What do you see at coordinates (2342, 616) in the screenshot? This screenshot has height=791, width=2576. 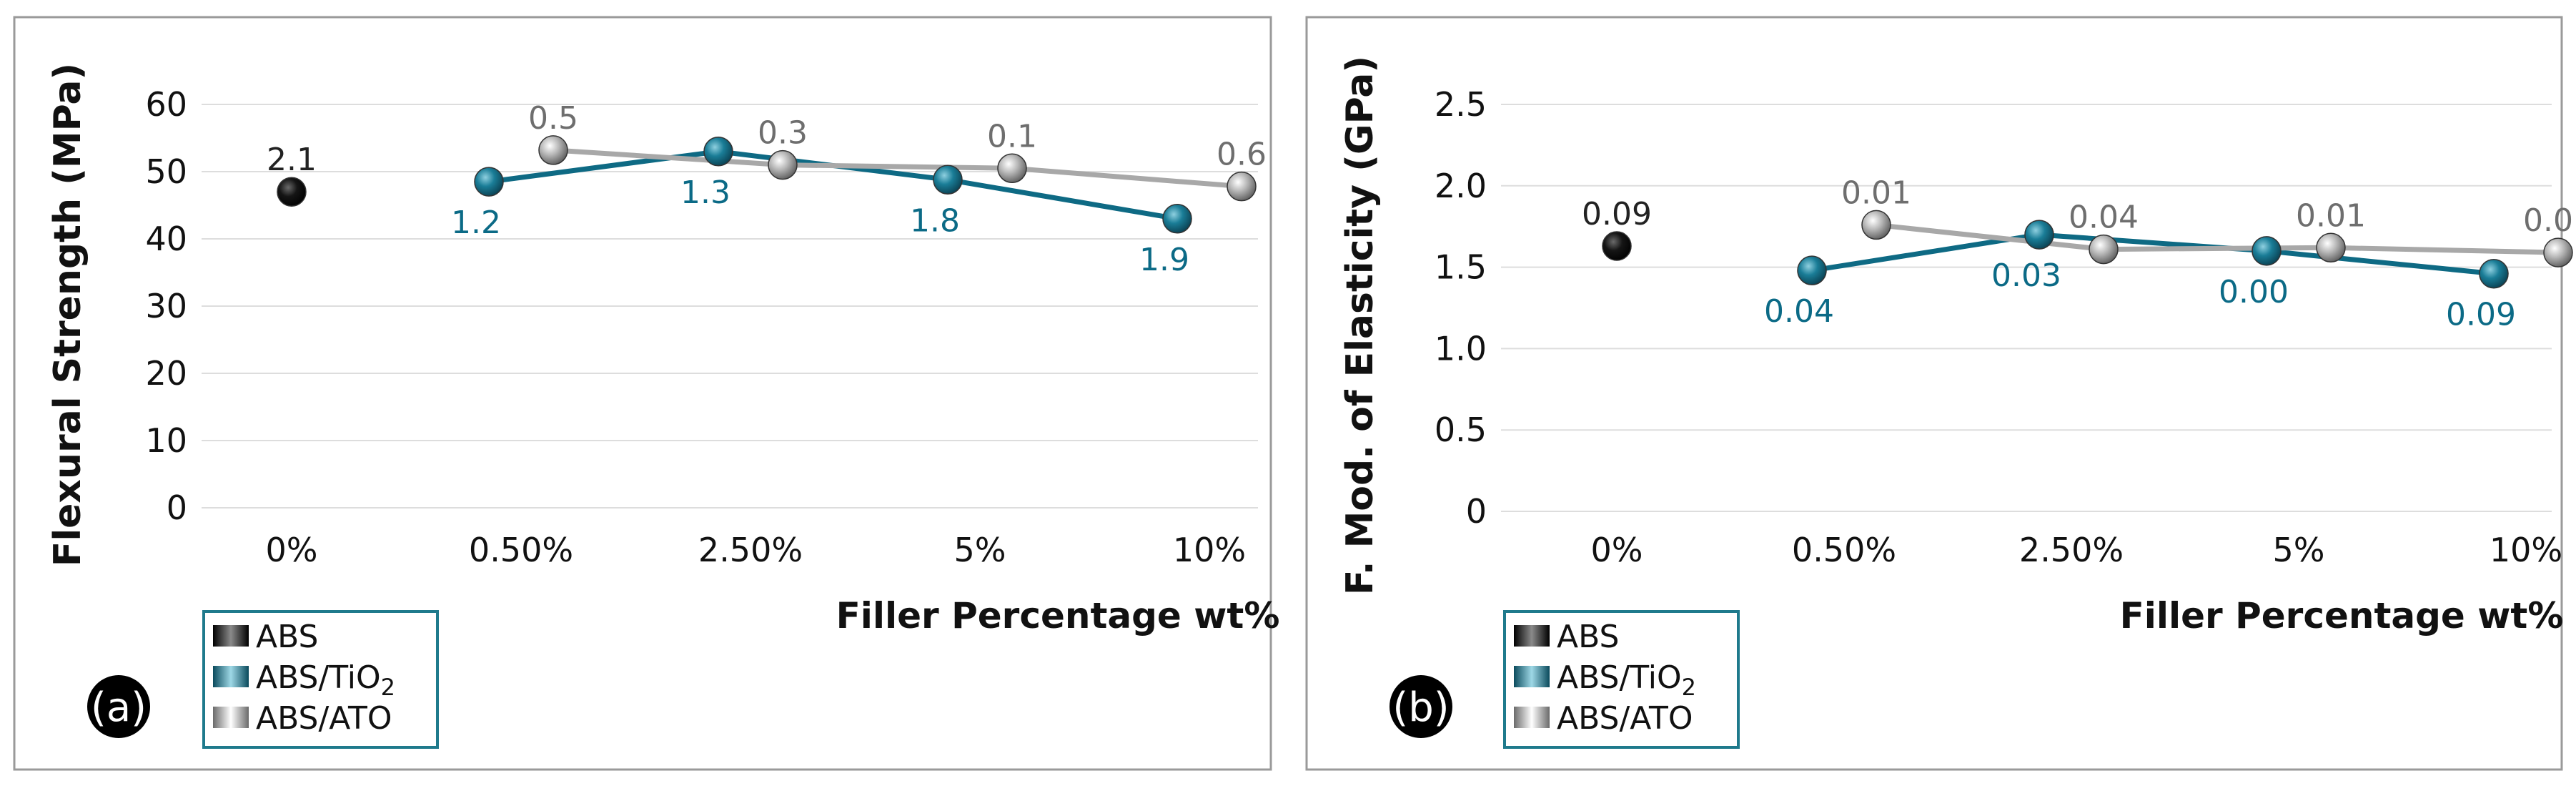 I see `panel-b-xlabel: Filler Percentage wt%` at bounding box center [2342, 616].